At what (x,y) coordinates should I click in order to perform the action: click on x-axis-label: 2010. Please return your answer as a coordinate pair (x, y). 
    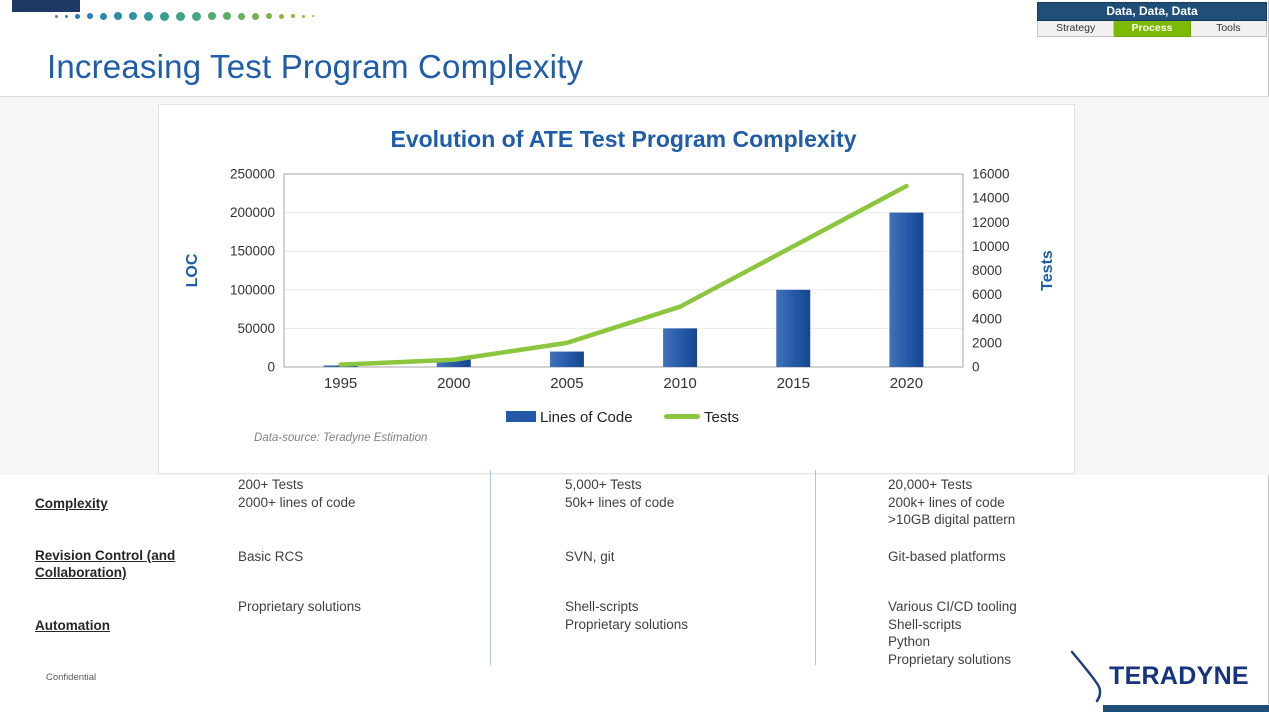
    Looking at the image, I should click on (679, 383).